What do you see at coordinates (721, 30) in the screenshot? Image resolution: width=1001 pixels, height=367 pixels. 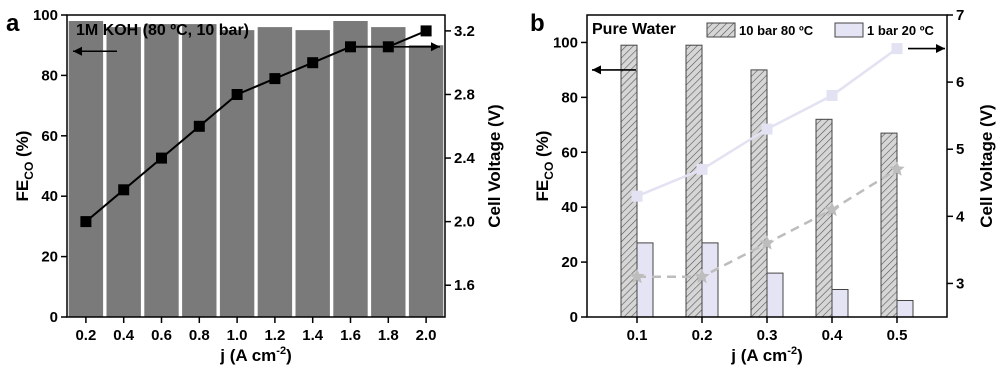 I see `legend-swatch-hatched` at bounding box center [721, 30].